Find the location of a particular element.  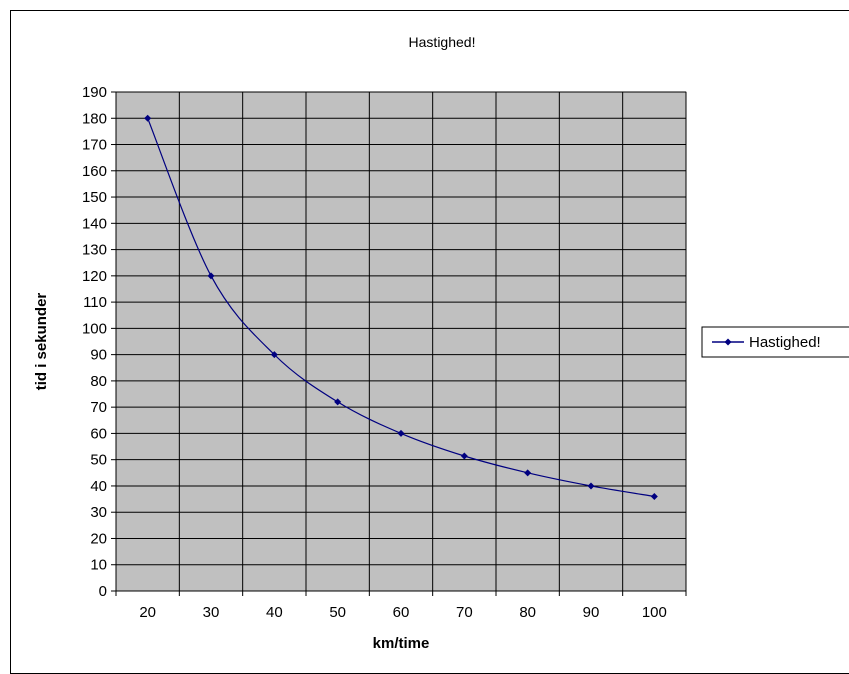

x-axis-label: km/time is located at coordinates (401, 643).